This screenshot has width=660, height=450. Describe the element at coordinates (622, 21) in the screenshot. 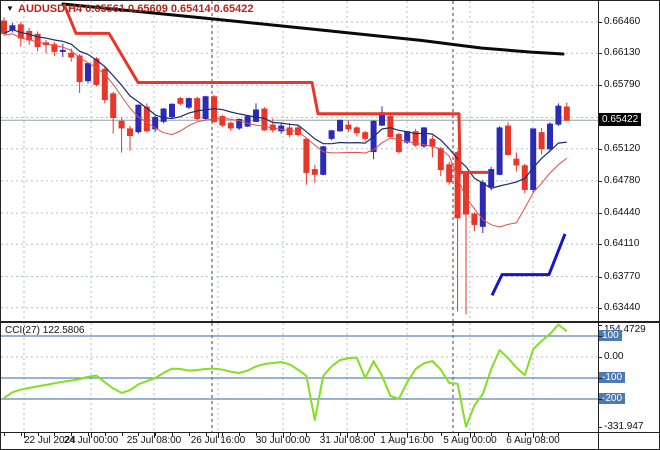

I see `price-axis-label: 0.66460` at that location.